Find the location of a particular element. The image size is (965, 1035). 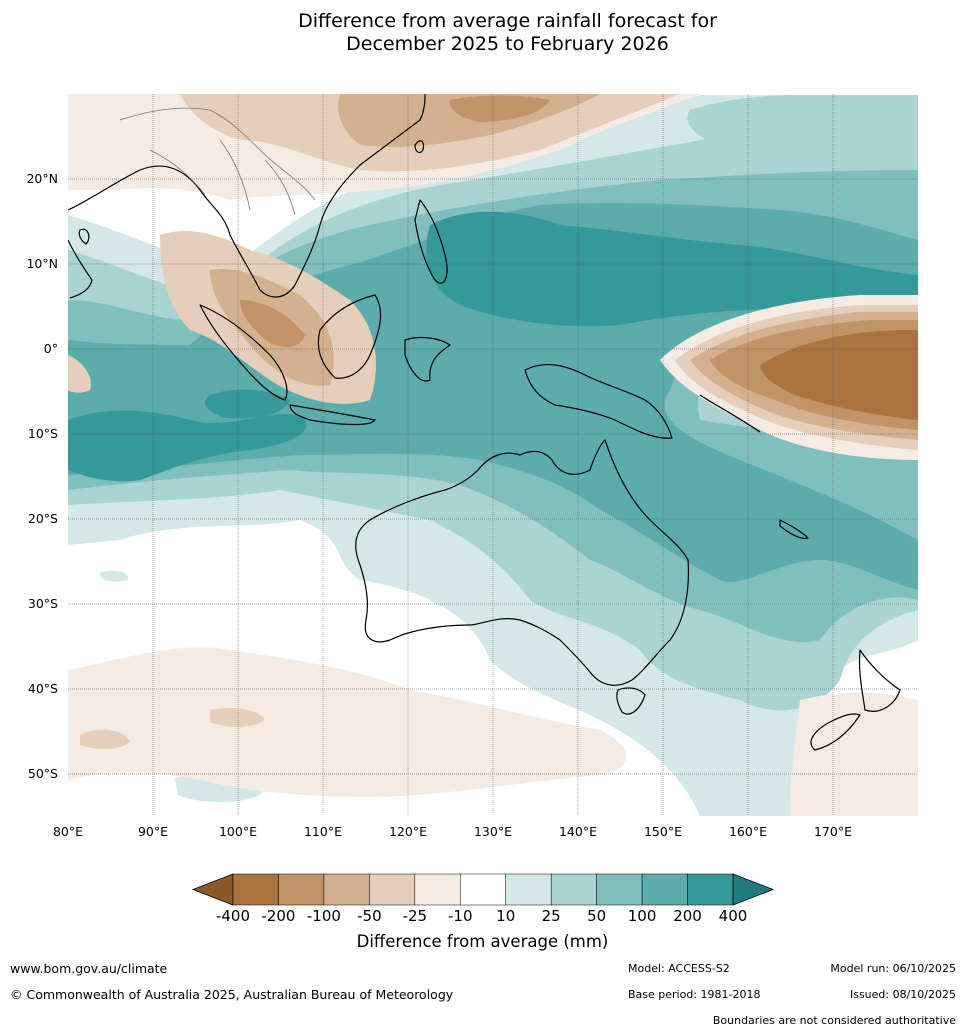

coastline-solomons is located at coordinates (730, 413).